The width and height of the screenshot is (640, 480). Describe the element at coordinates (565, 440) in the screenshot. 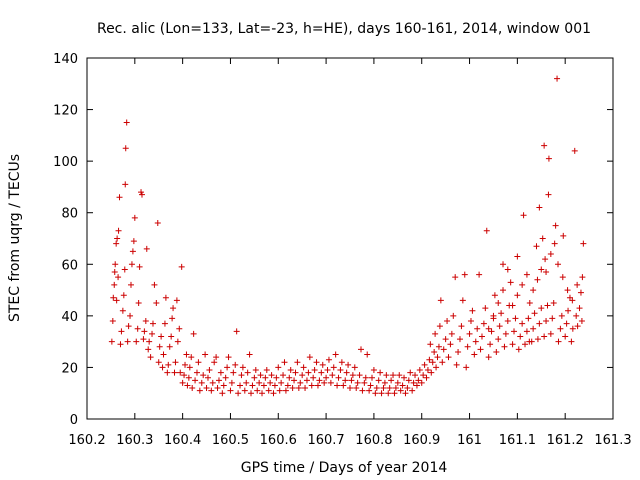

I see `x-tick-label: 161.2` at that location.